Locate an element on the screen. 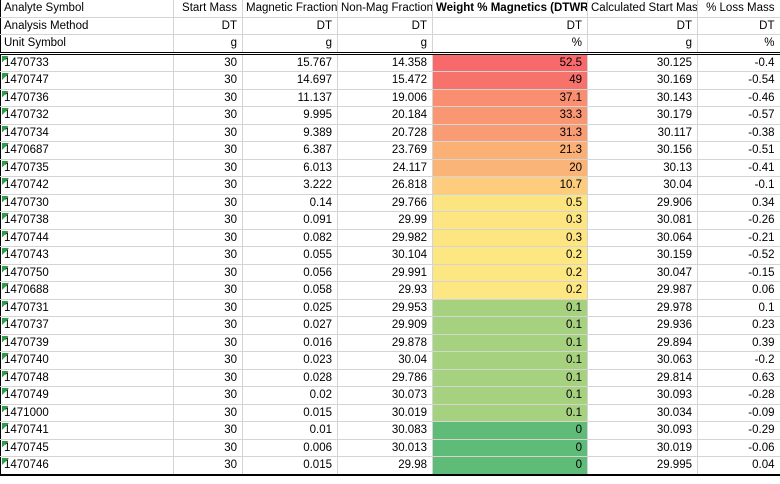  cell-analyte-symbol: 1470744 is located at coordinates (87, 238).